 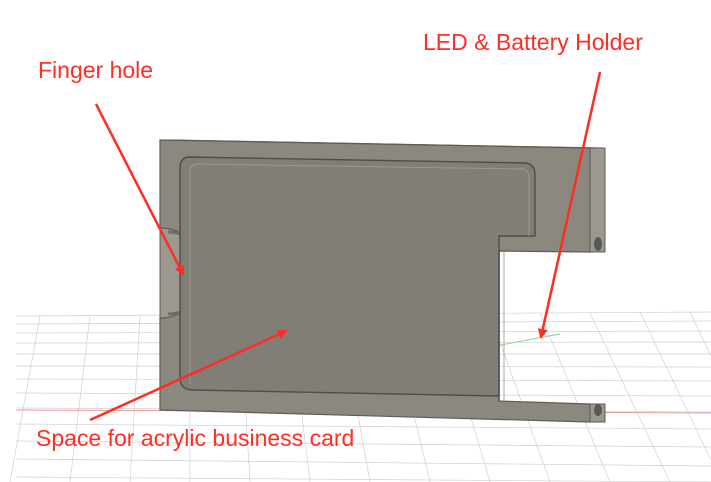 What do you see at coordinates (96, 70) in the screenshot?
I see `finger-hole-label: Finger hole` at bounding box center [96, 70].